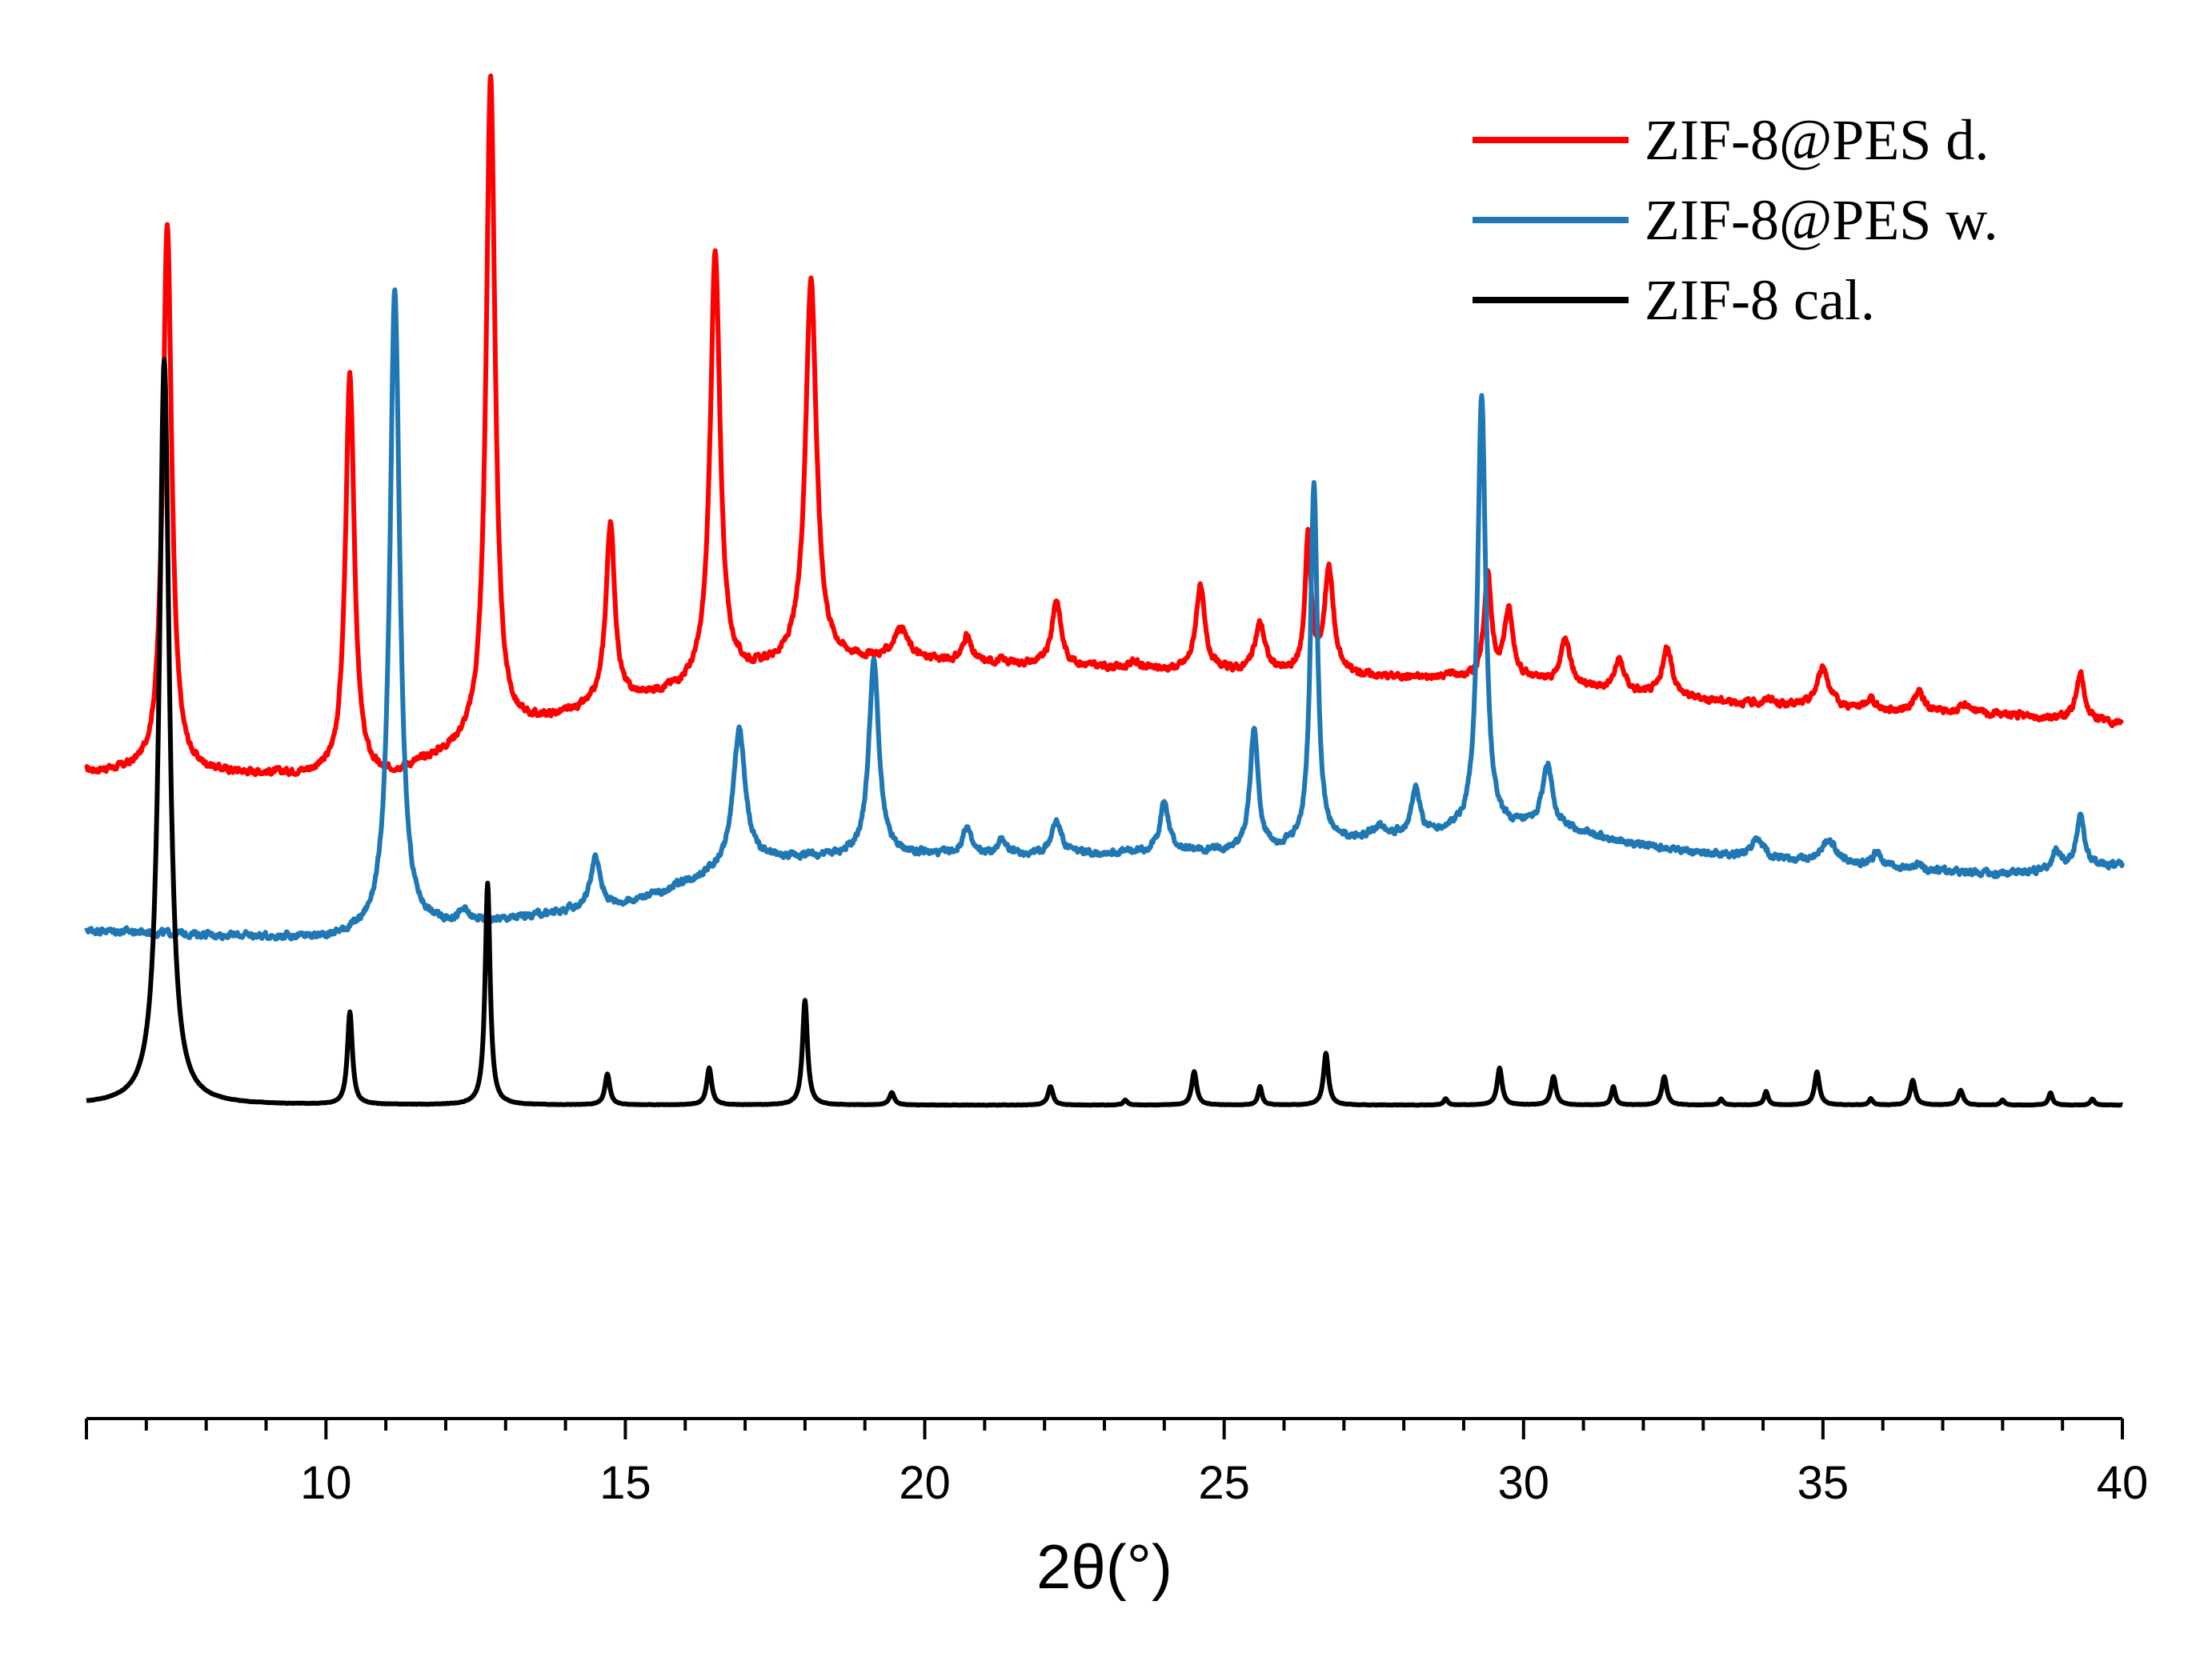 The width and height of the screenshot is (2212, 1661). I want to click on x-axis: 10 15 20 25 30 35 40, so click(1117, 1463).